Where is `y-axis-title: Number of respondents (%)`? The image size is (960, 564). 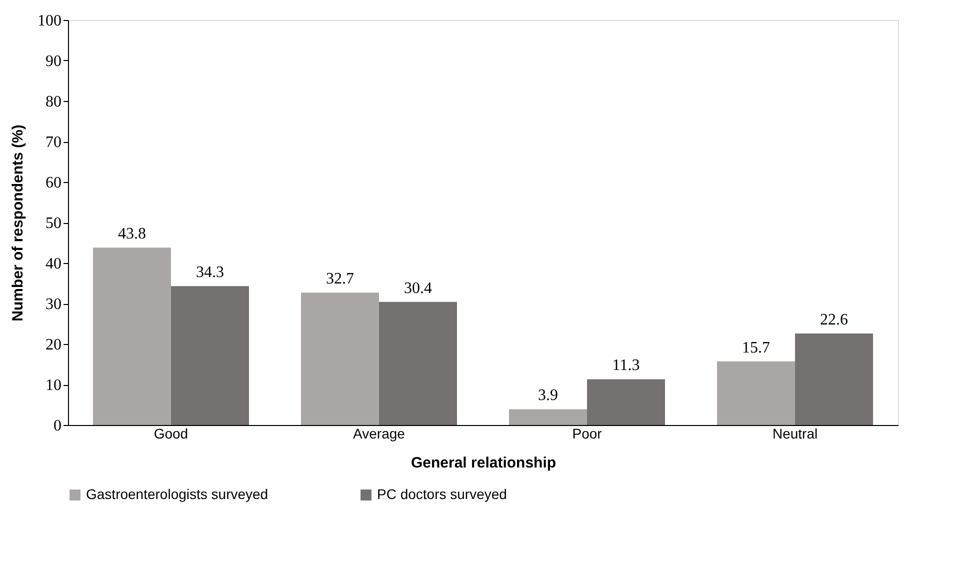 y-axis-title: Number of respondents (%) is located at coordinates (18, 223).